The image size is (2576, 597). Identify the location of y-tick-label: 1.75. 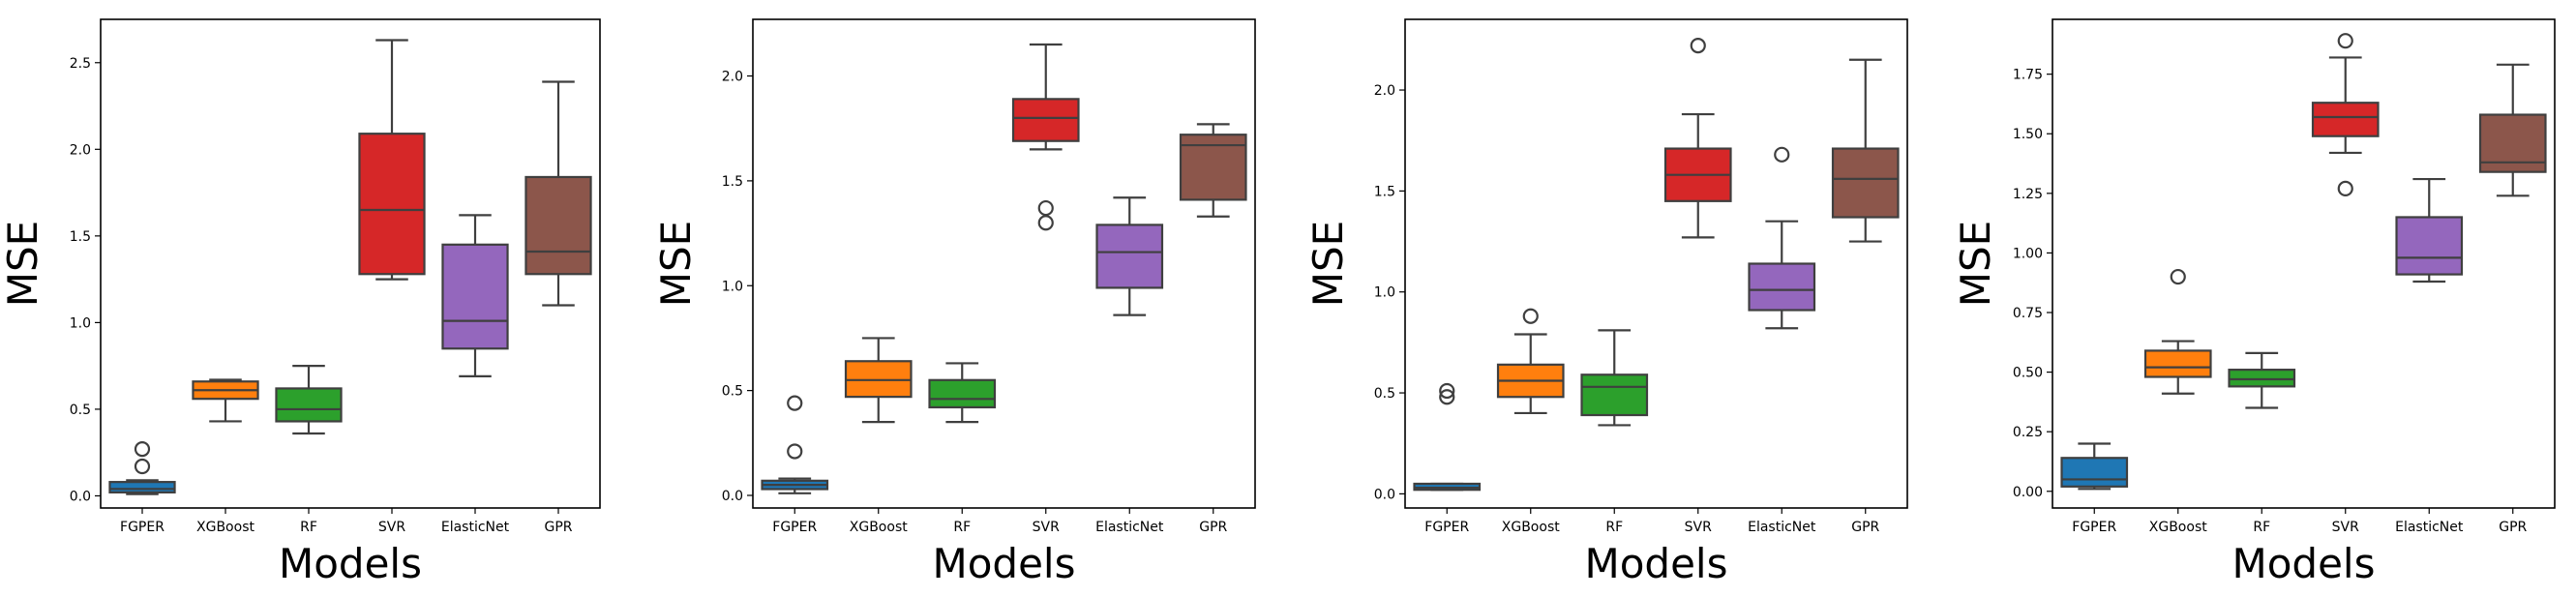
(2028, 75).